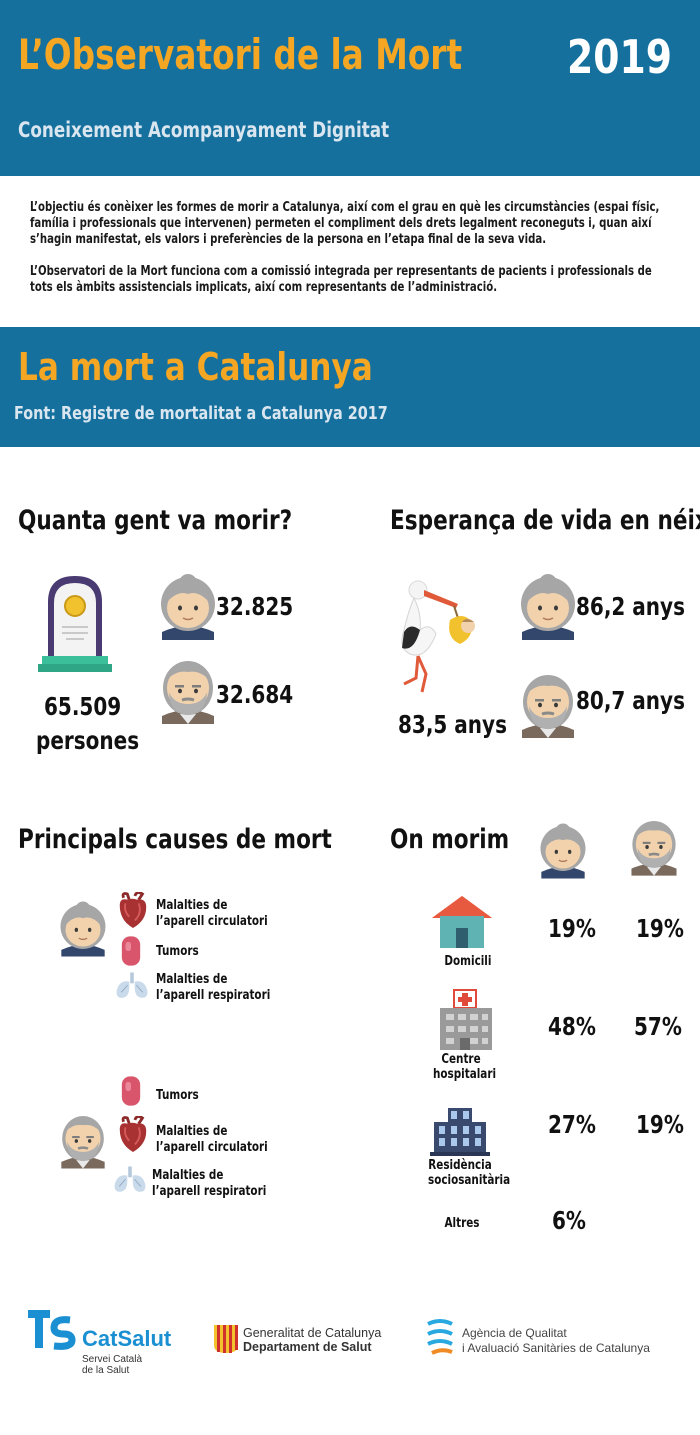 The width and height of the screenshot is (700, 1435). What do you see at coordinates (226, 1339) in the screenshot?
I see `generalitat-logo-icon` at bounding box center [226, 1339].